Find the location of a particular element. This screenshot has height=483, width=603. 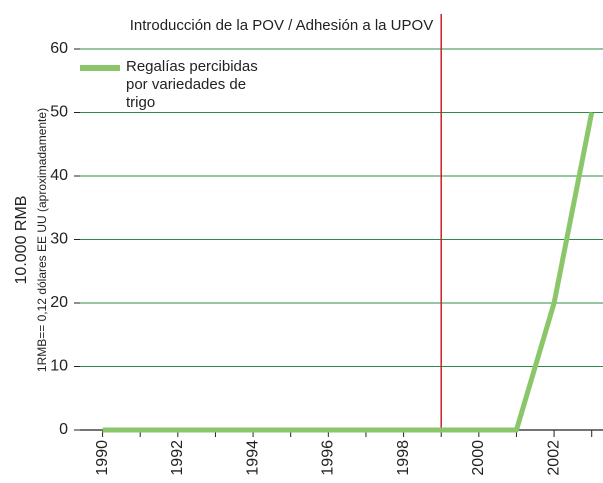

y-tick-label: 10 is located at coordinates (59, 366).